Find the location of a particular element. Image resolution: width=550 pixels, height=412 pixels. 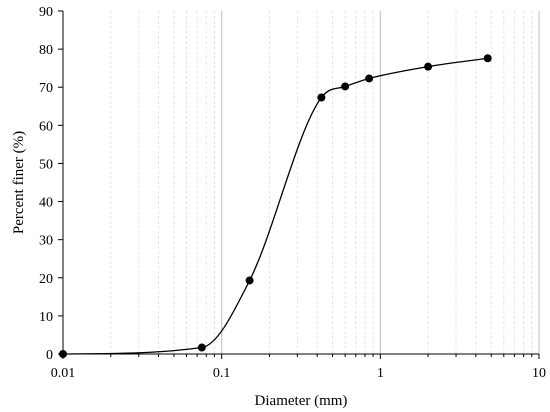

y-tick-label: 60 is located at coordinates (46, 126).